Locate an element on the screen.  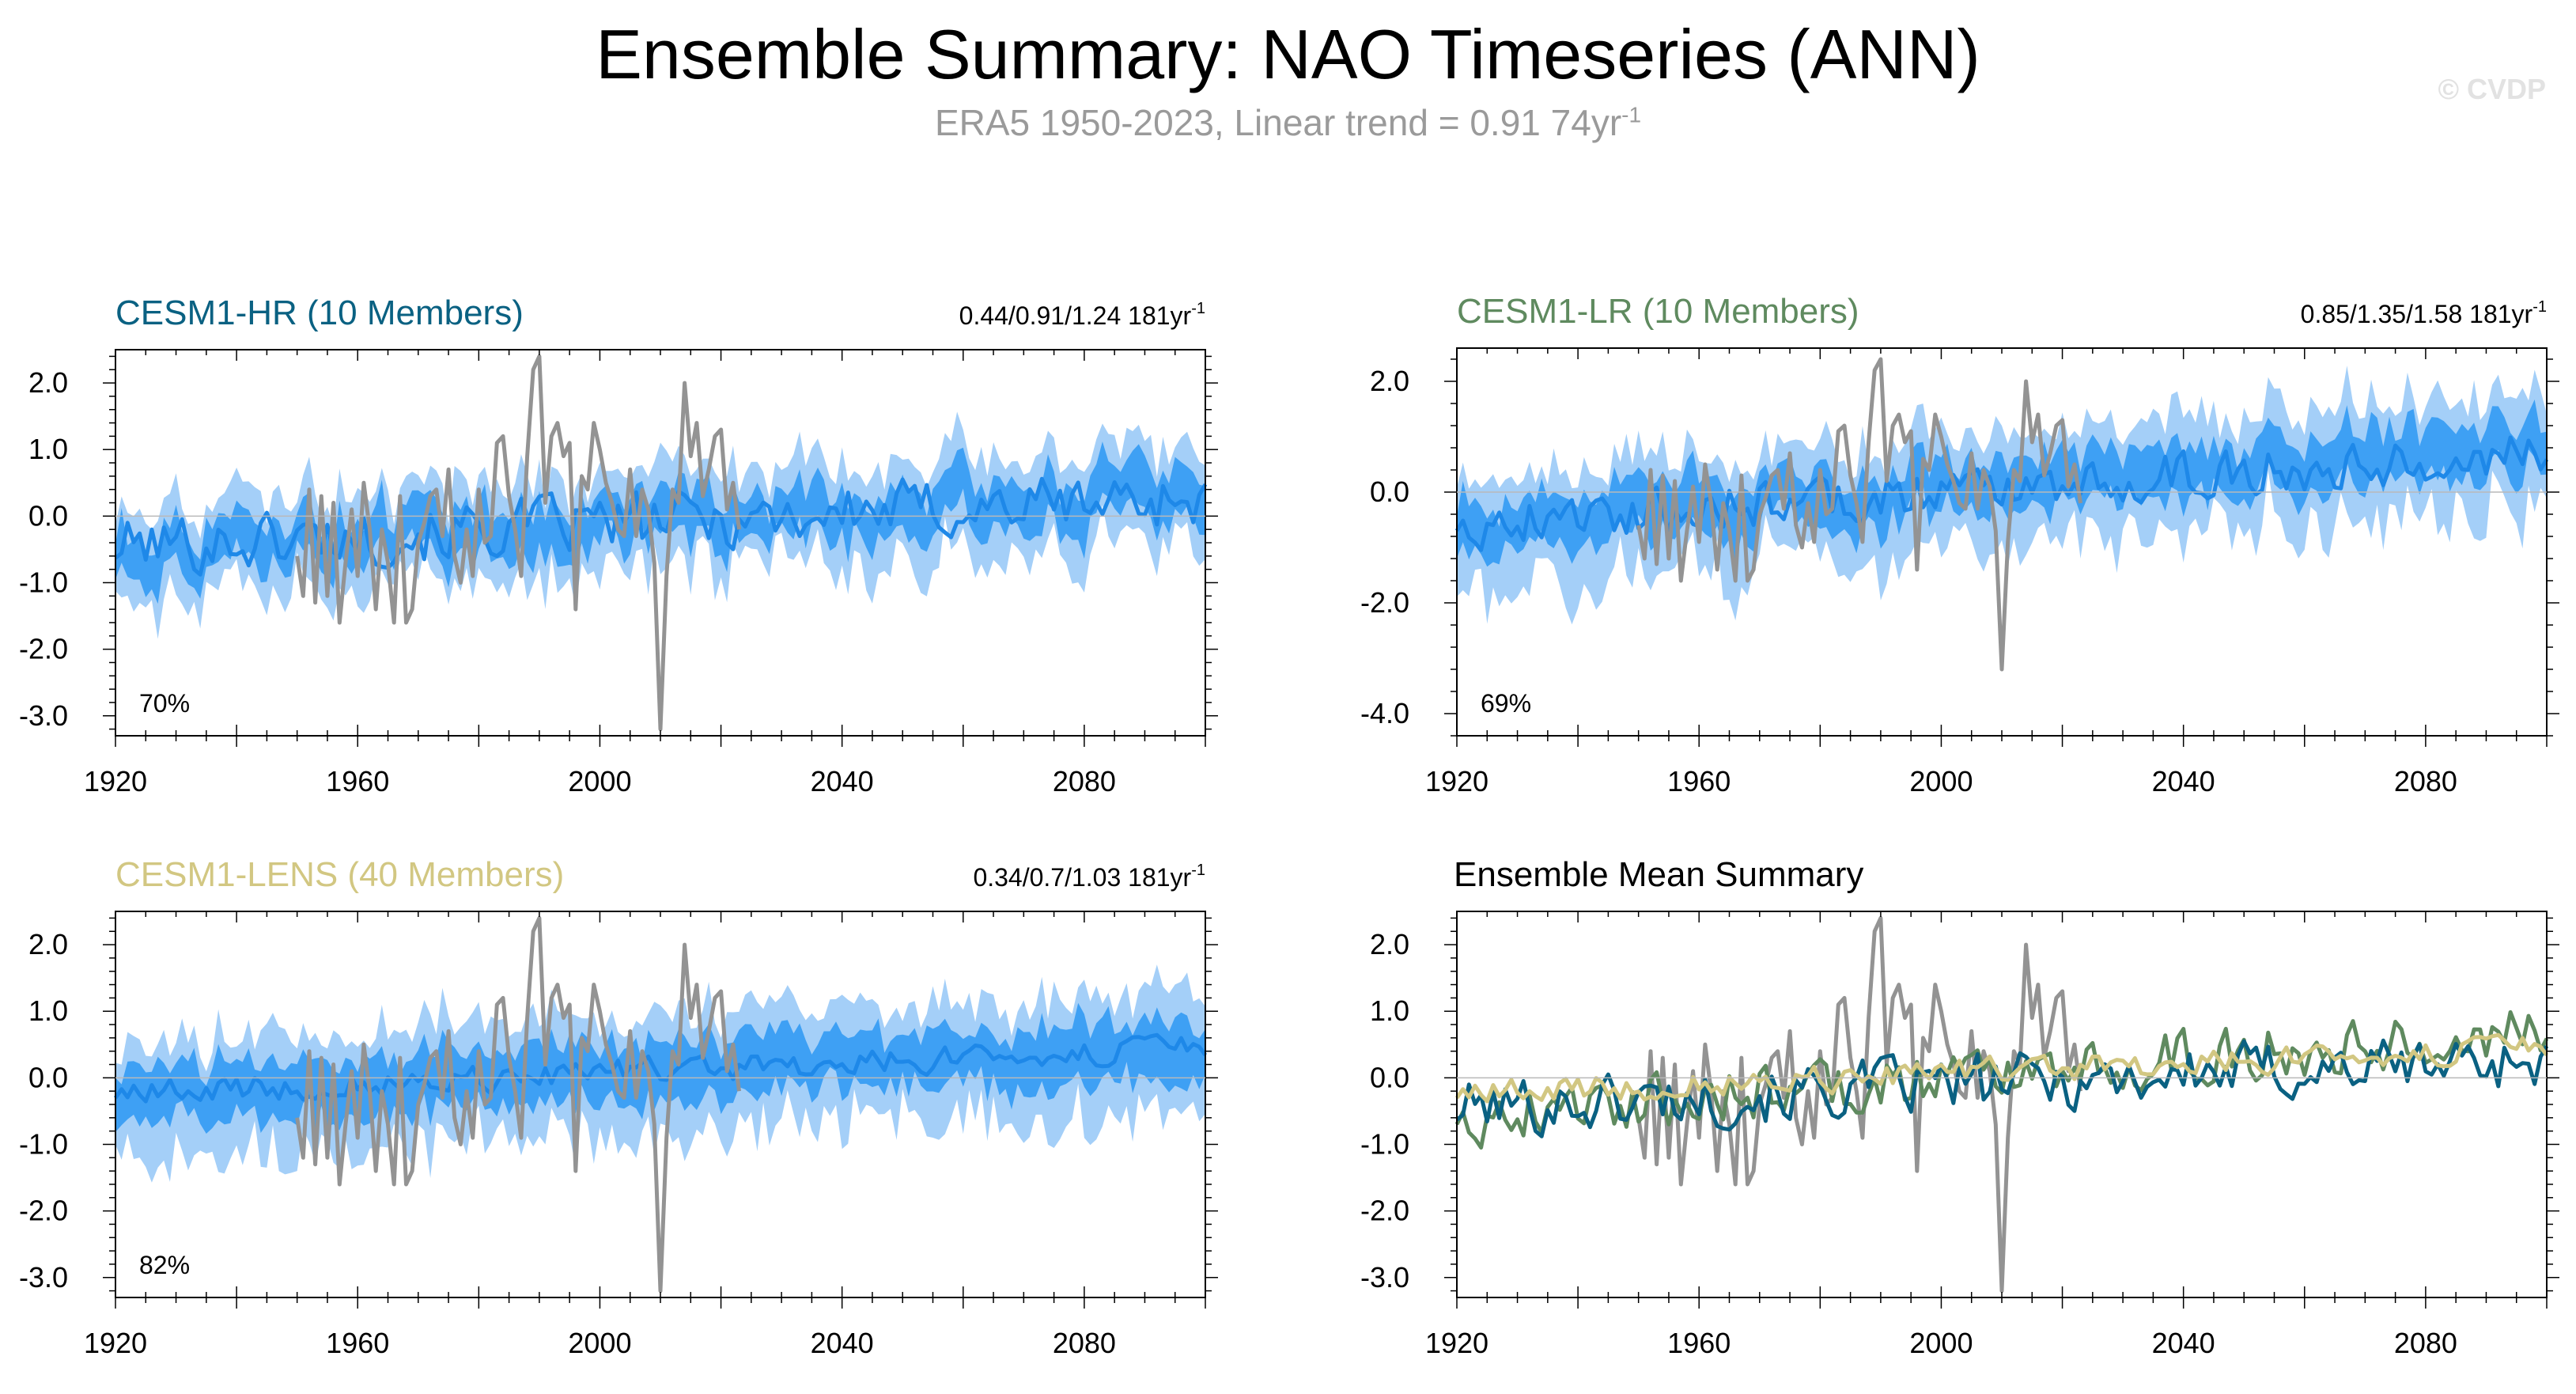
panel-hr-xtick-label: 1960 is located at coordinates (358, 781).